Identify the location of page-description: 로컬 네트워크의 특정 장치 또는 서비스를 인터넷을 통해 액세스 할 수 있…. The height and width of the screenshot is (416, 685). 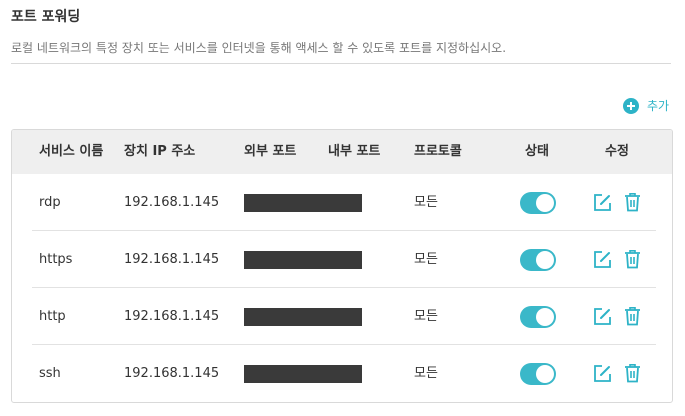
(259, 48).